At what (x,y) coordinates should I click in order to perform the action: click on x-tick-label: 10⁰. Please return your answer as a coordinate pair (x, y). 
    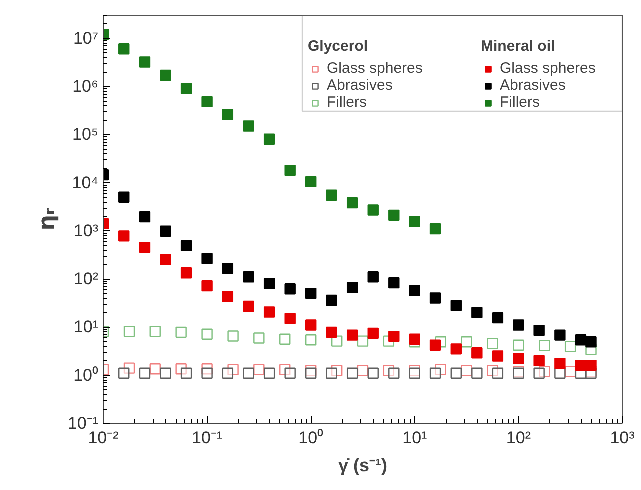
    Looking at the image, I should click on (311, 438).